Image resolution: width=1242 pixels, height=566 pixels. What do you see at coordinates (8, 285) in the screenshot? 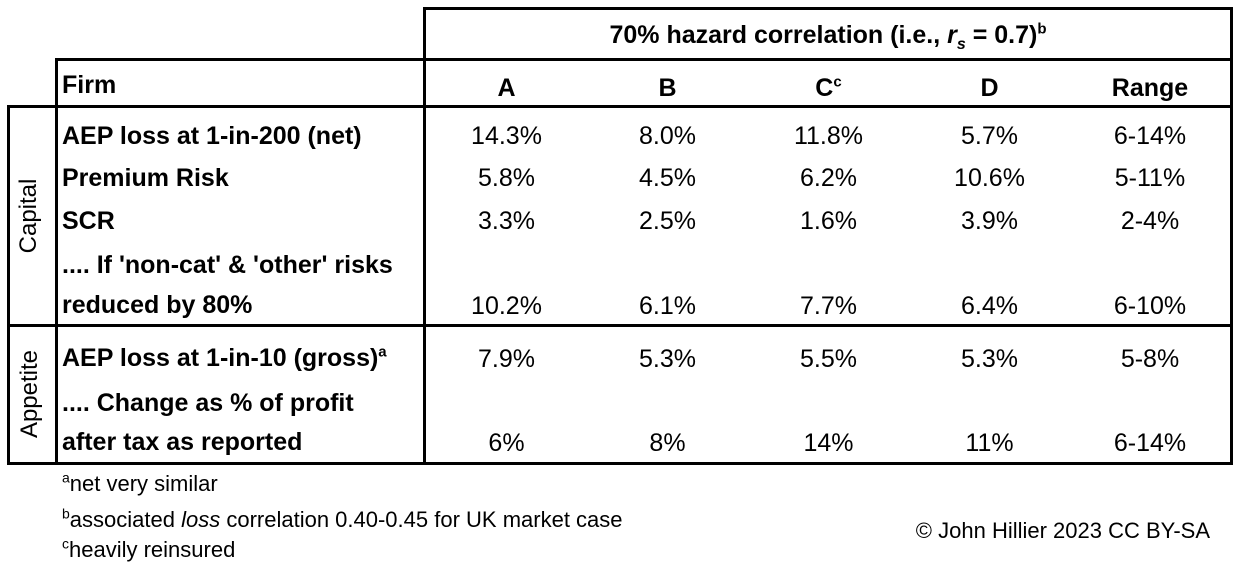
I see `border-left-outer` at bounding box center [8, 285].